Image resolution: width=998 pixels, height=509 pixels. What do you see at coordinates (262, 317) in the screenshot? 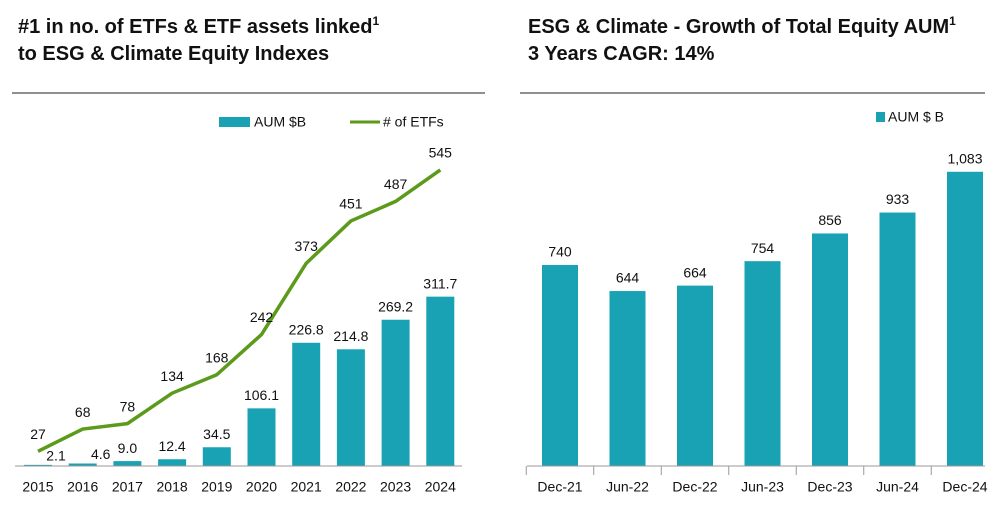
I see `line-value-label: 242` at bounding box center [262, 317].